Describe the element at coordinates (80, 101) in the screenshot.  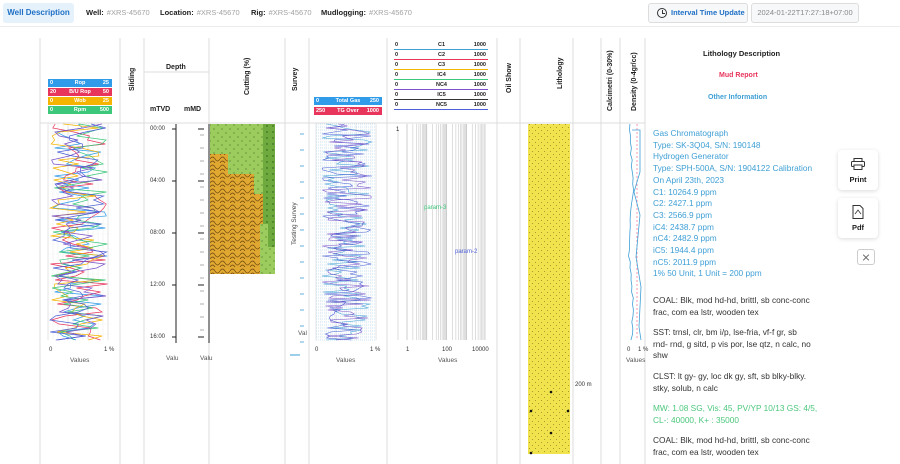
I see `drilling-legend-row: 0 Wob 25` at that location.